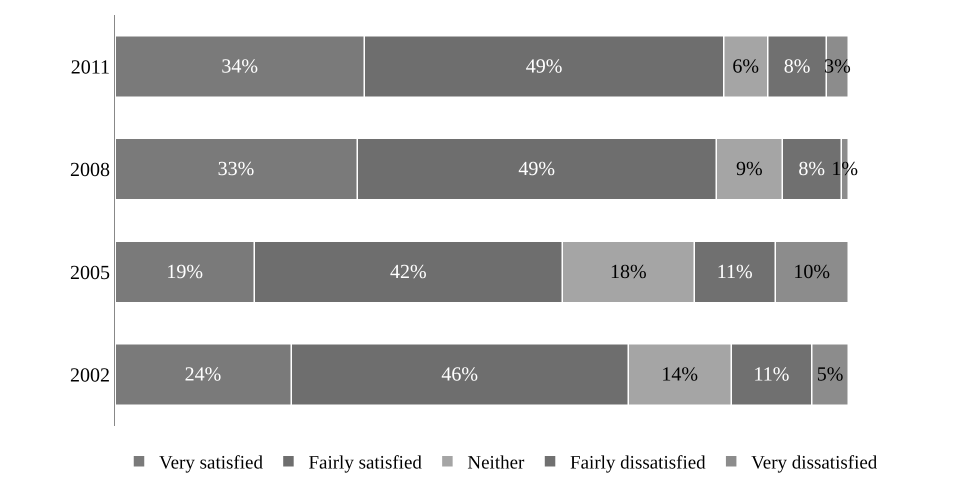 This screenshot has width=967, height=492. I want to click on legend-label: Neither, so click(496, 463).